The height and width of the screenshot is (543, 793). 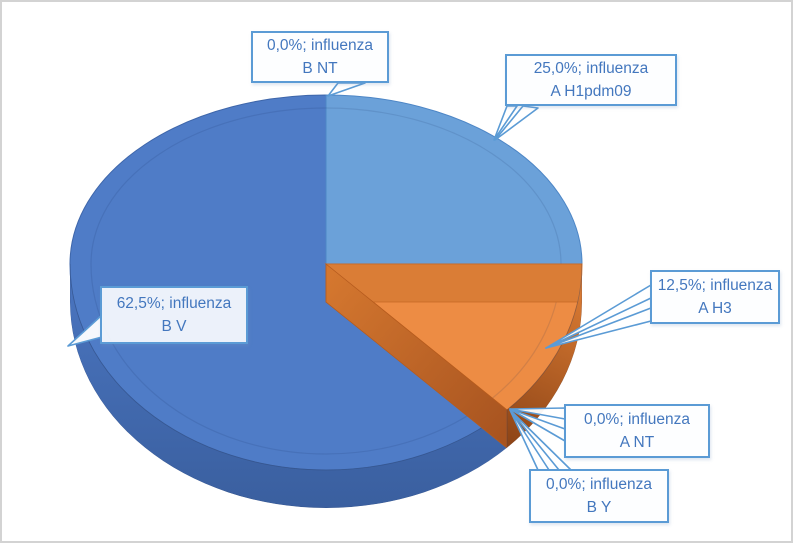 What do you see at coordinates (591, 80) in the screenshot?
I see `callout-influenza-a-h1pdm09: 25,0%; influenza A H1pdm09` at bounding box center [591, 80].